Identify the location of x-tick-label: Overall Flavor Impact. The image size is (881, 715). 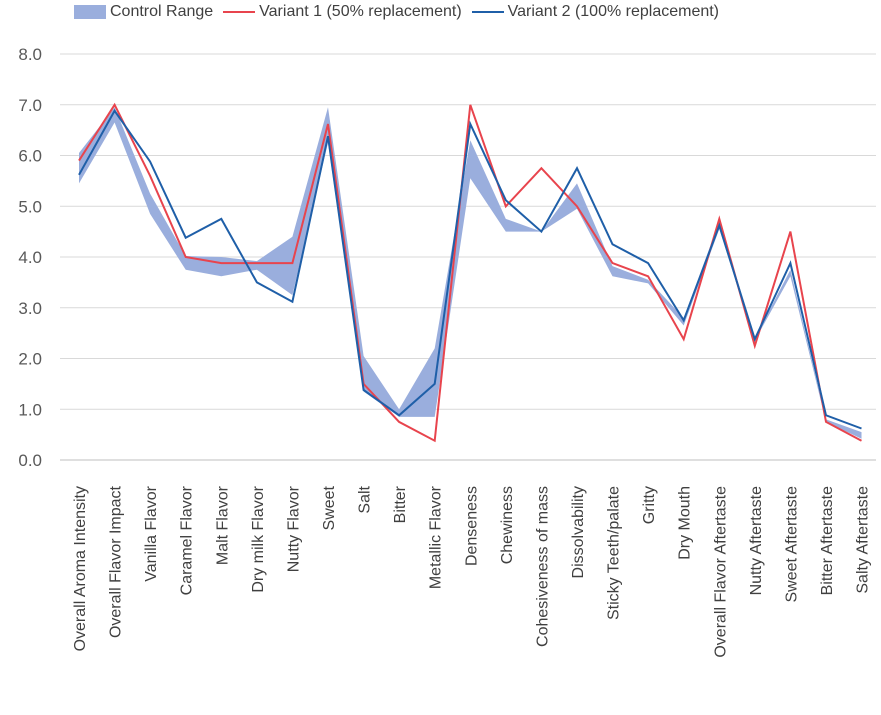
(116, 561).